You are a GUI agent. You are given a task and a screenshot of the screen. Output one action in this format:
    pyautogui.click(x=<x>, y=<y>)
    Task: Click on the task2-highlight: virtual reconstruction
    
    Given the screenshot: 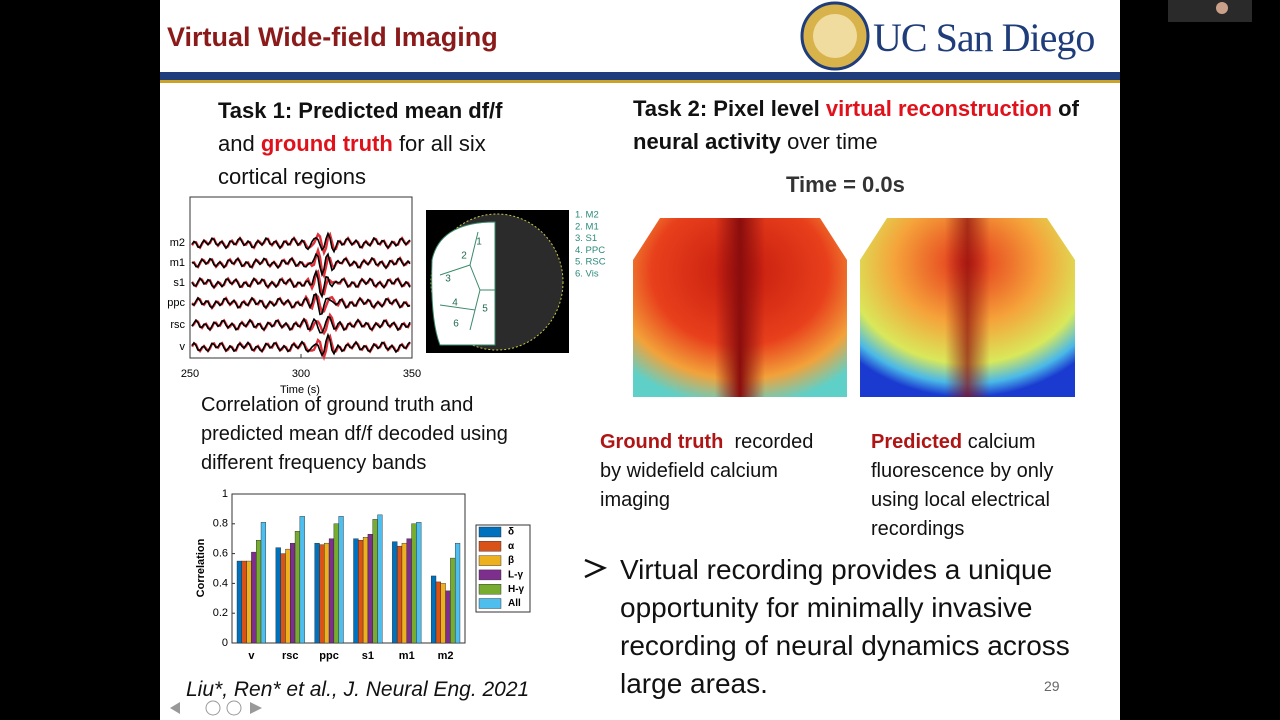 What is the action you would take?
    pyautogui.click(x=938, y=108)
    